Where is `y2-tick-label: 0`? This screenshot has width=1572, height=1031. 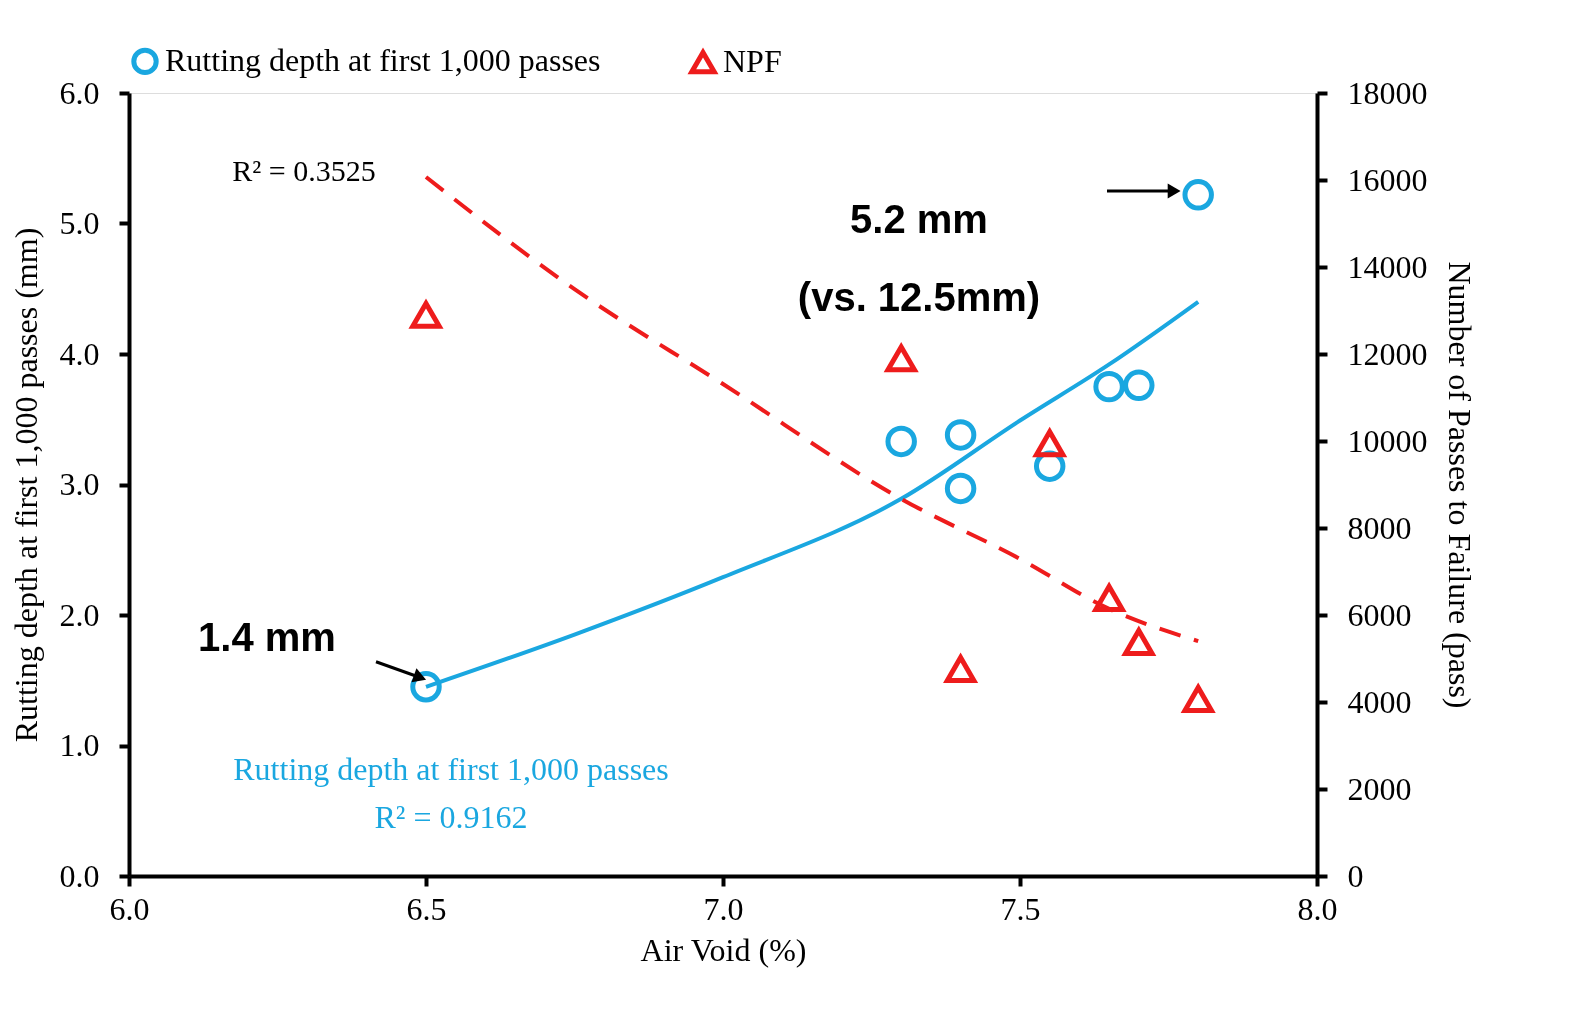 y2-tick-label: 0 is located at coordinates (1355, 875).